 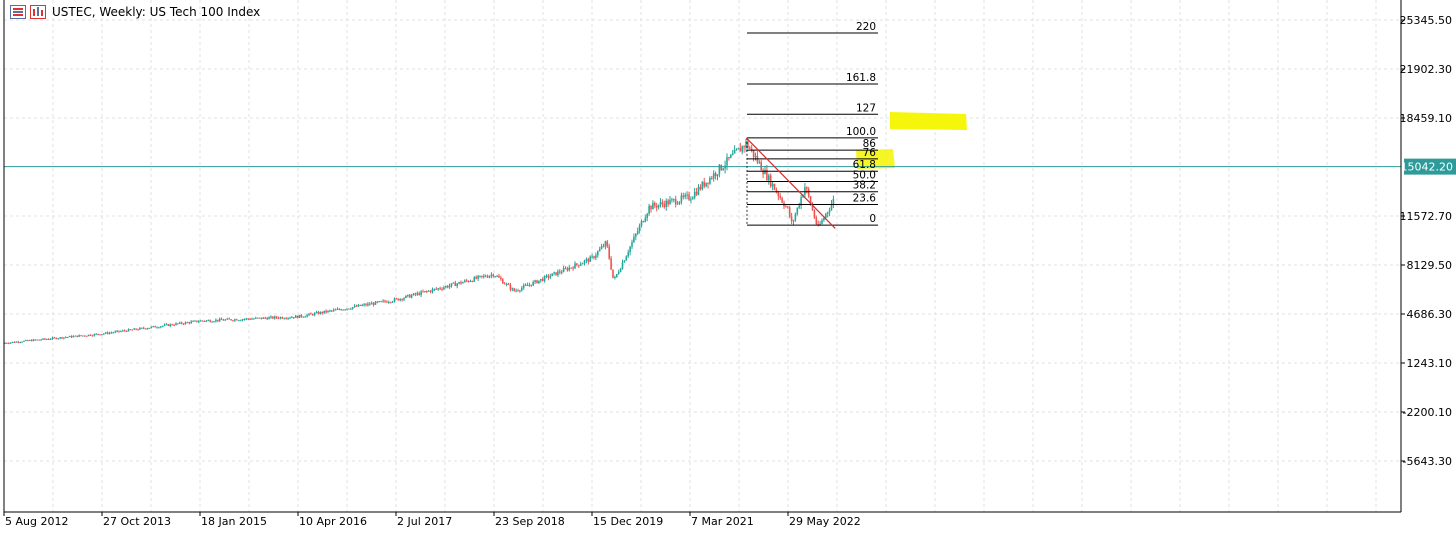 What do you see at coordinates (424, 521) in the screenshot?
I see `x-tick-label: 2 Jul 2017` at bounding box center [424, 521].